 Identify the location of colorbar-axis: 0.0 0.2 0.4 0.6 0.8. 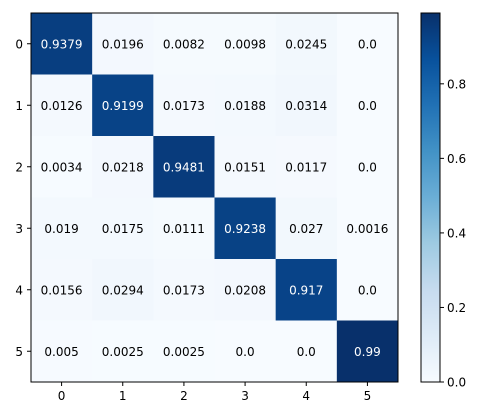
(453, 233).